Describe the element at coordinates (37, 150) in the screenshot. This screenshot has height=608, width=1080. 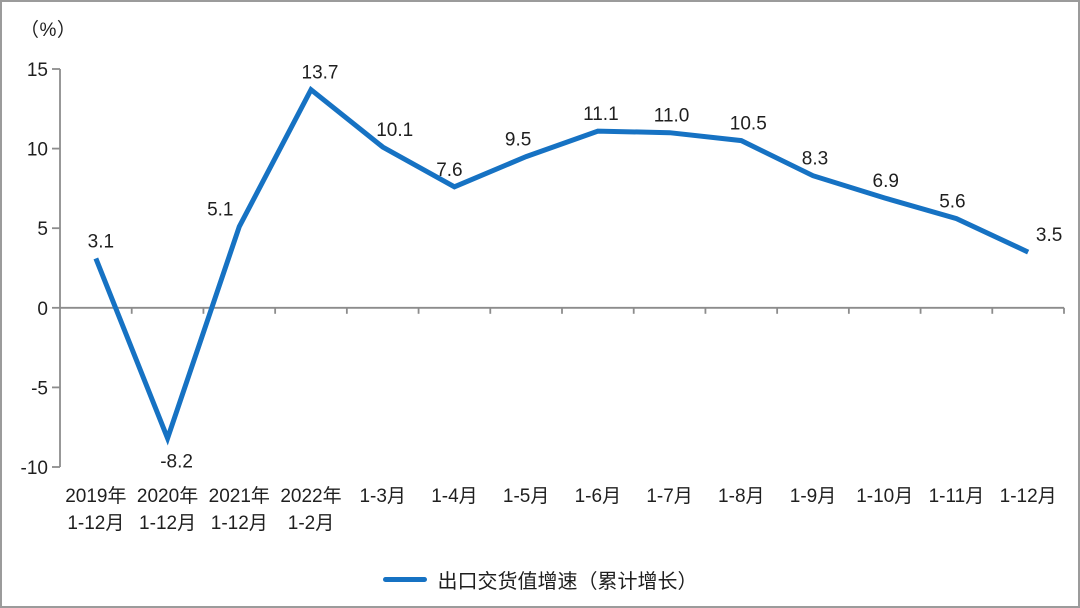
I see `y-axis-tick-label: 10` at that location.